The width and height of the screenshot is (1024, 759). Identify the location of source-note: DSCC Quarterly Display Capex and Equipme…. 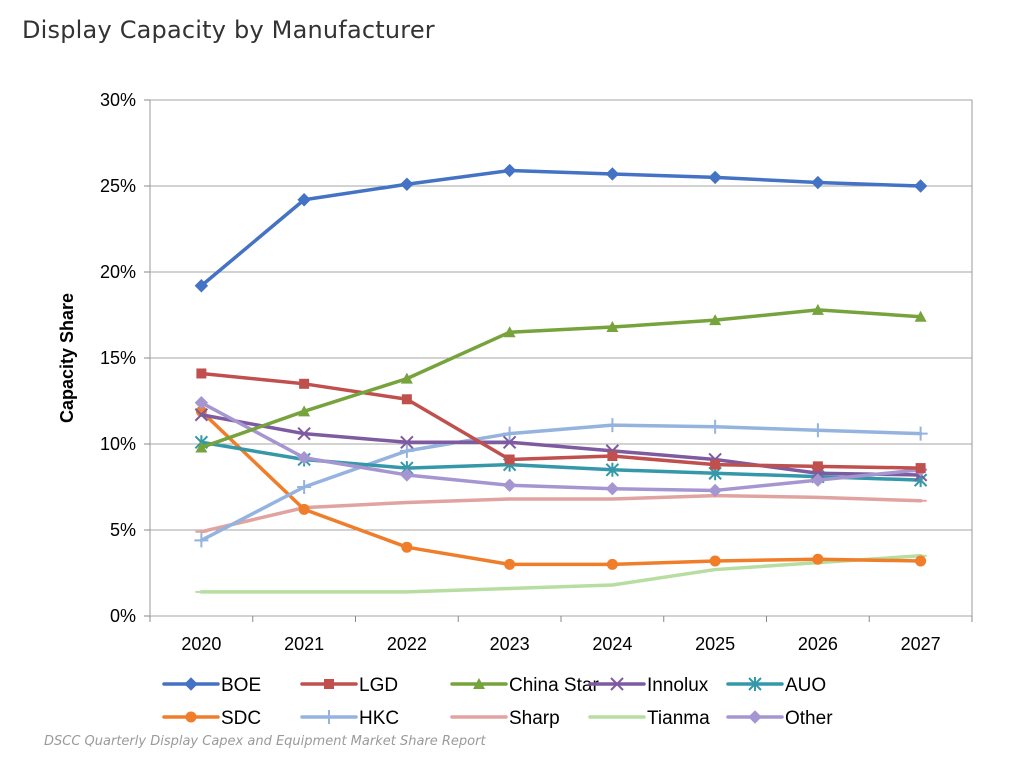
(265, 741).